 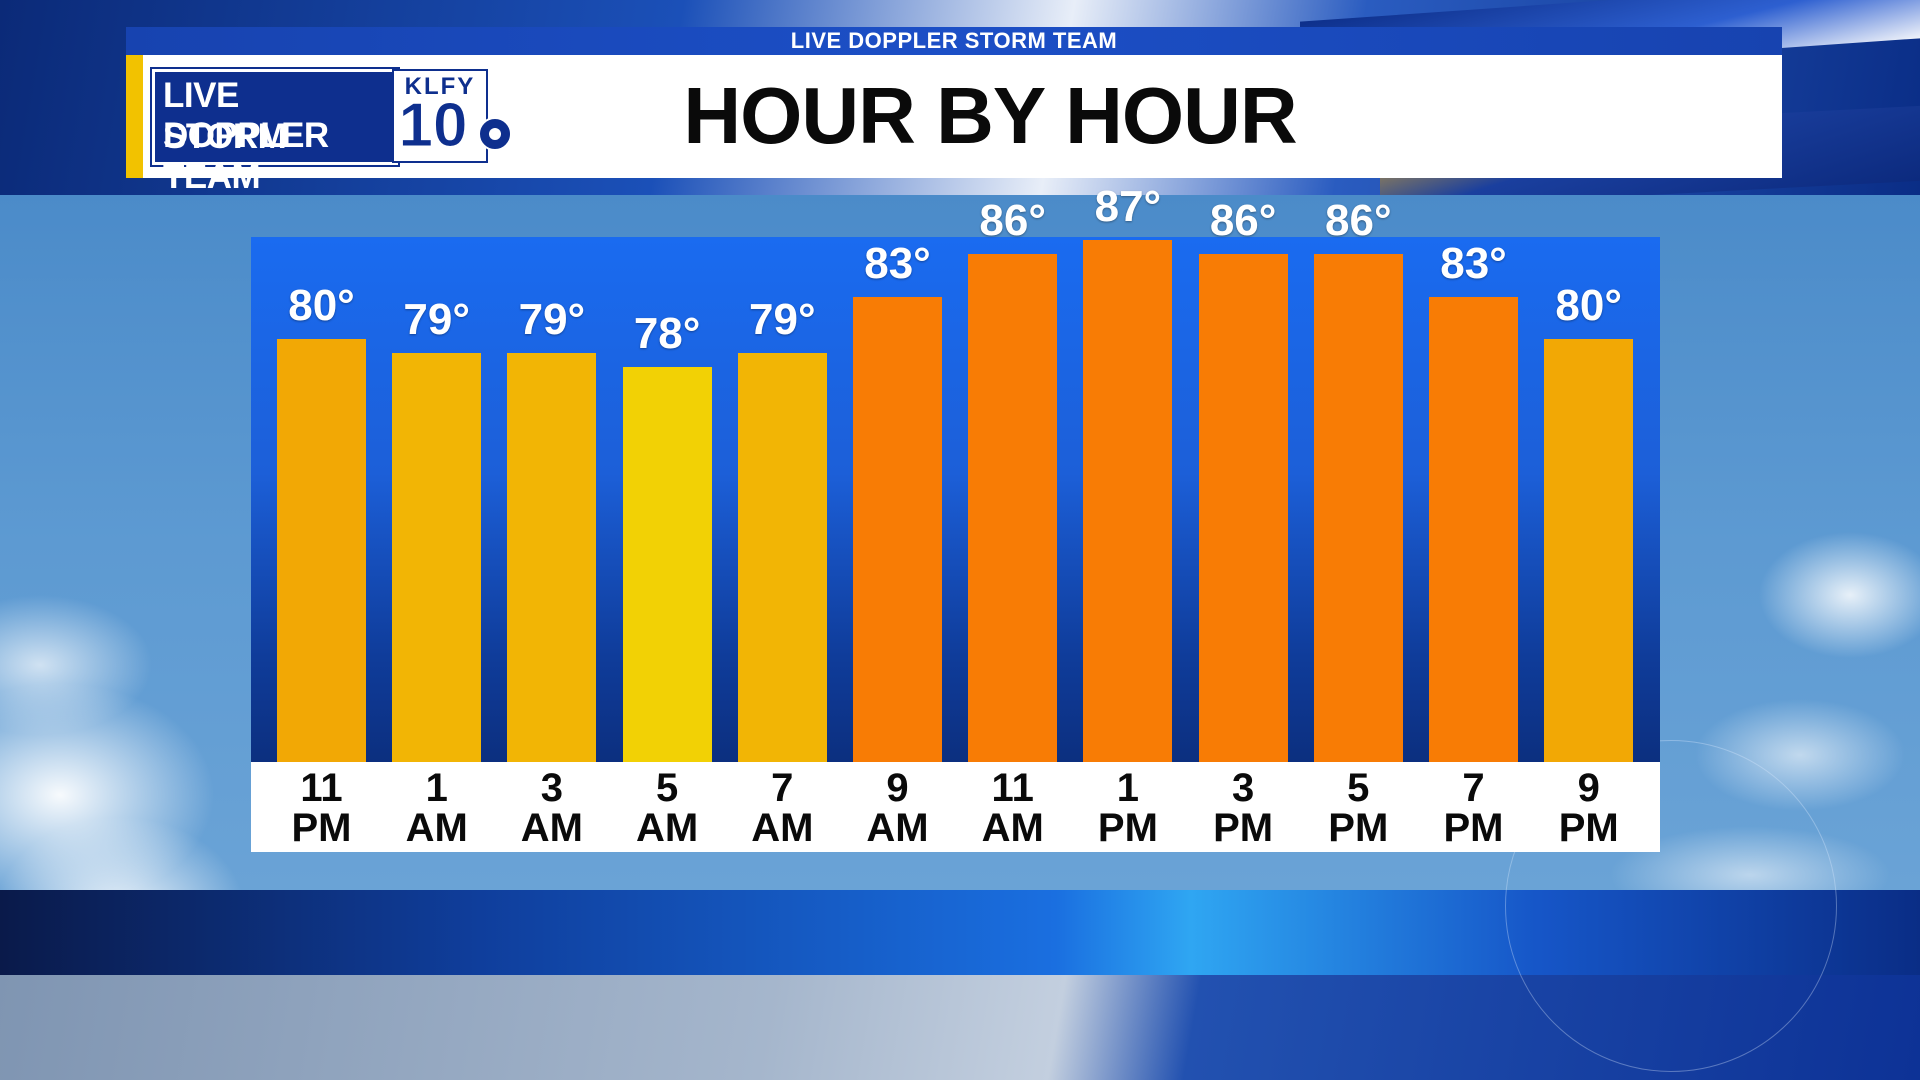 What do you see at coordinates (954, 41) in the screenshot?
I see `header-strip: LIVE DOPPLER STORM TEAM` at bounding box center [954, 41].